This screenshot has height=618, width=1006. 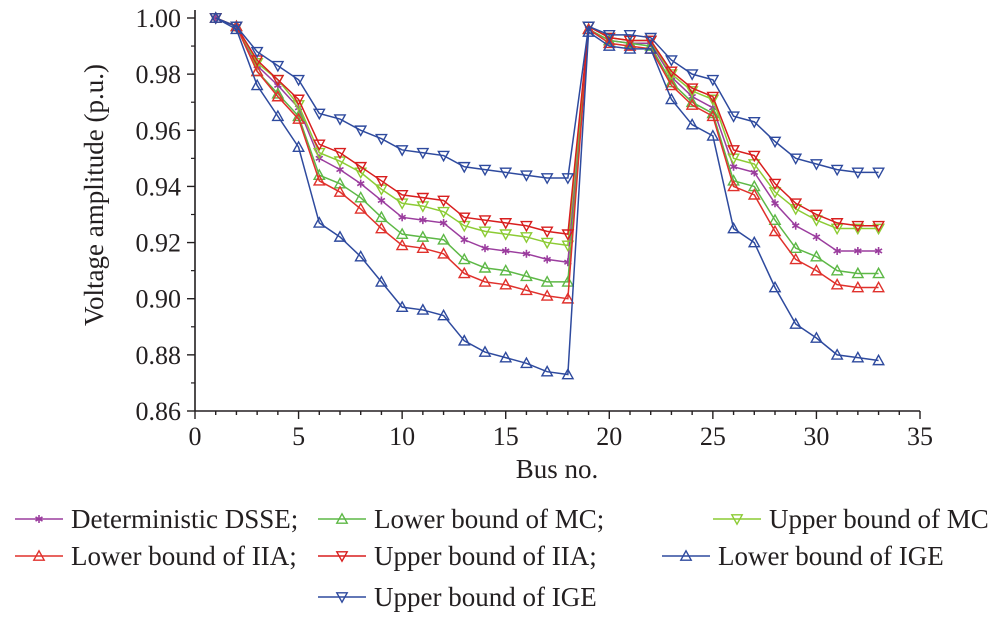 What do you see at coordinates (402, 436) in the screenshot?
I see `x-tick-label: 10` at bounding box center [402, 436].